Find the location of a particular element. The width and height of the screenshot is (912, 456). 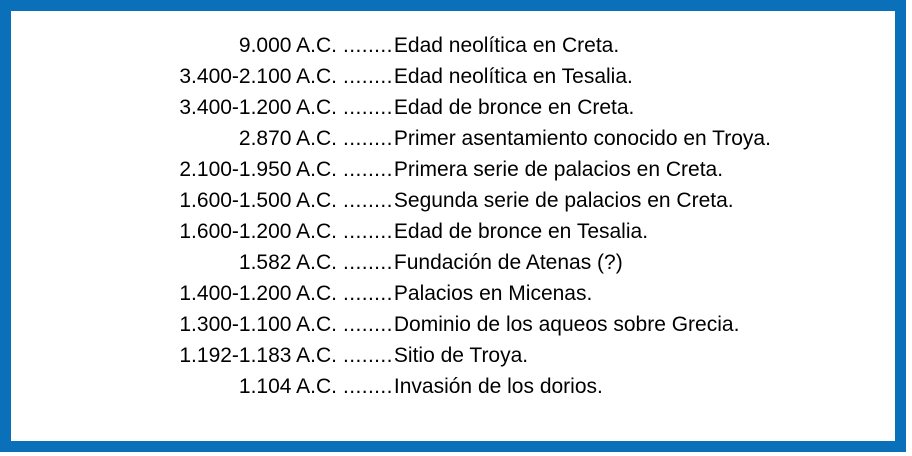

entry-date: 9.000 A.C. is located at coordinates (287, 45).